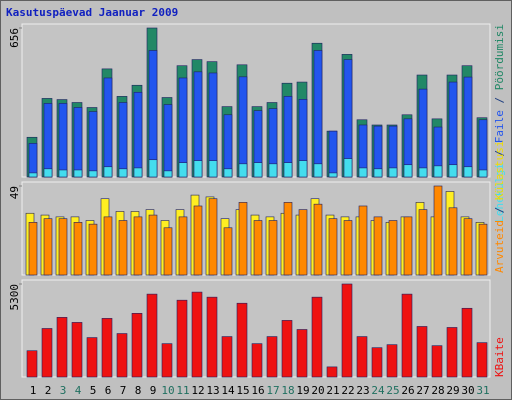  I want to click on legend: Lehekülgi / Faile / Pöördumisi, so click(499, 123).